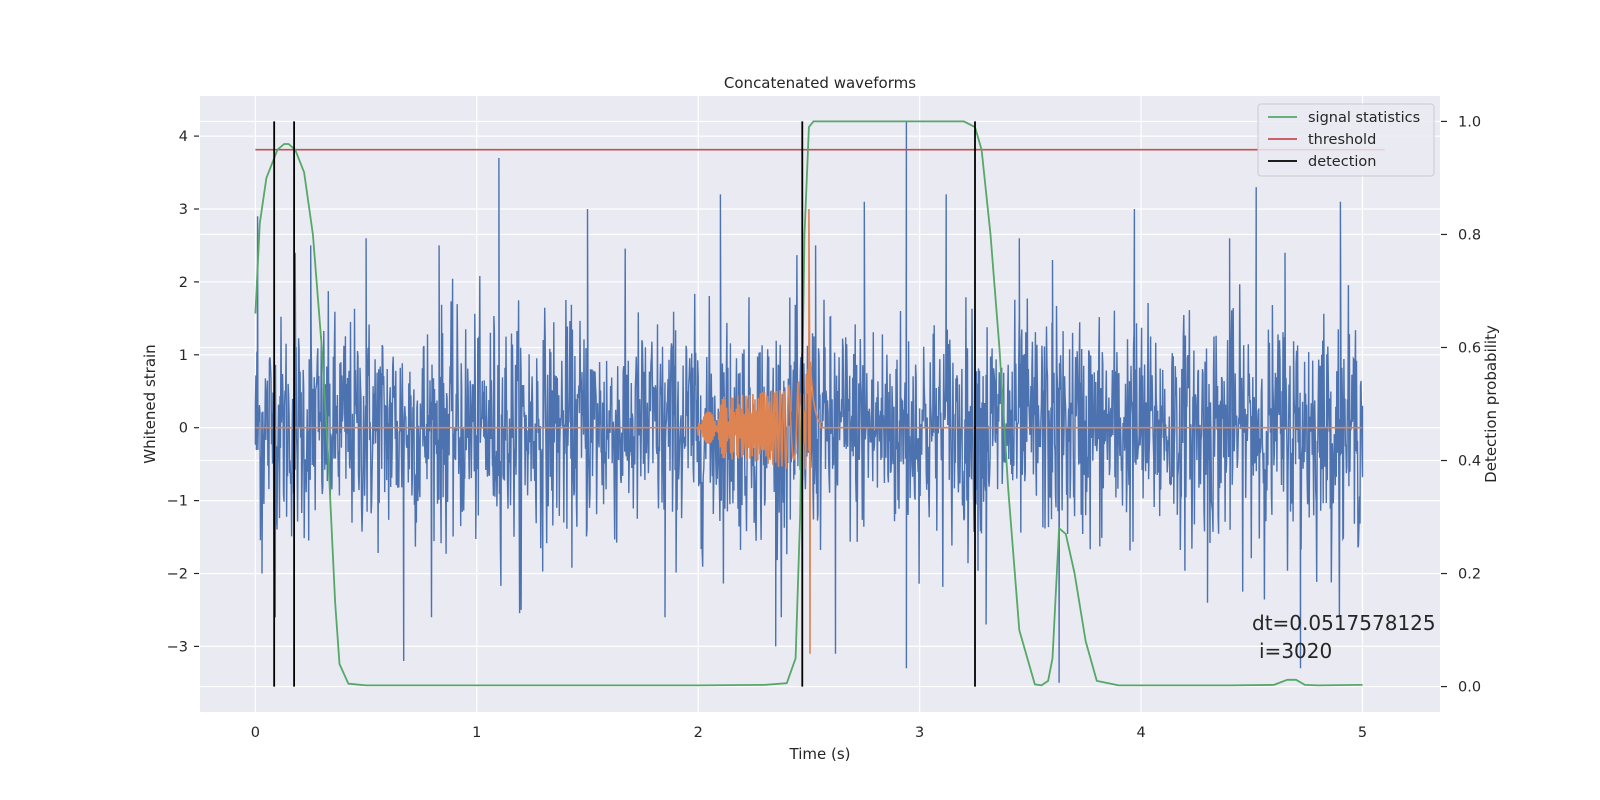  Describe the element at coordinates (183, 356) in the screenshot. I see `y-left-tick-label: 1` at that location.